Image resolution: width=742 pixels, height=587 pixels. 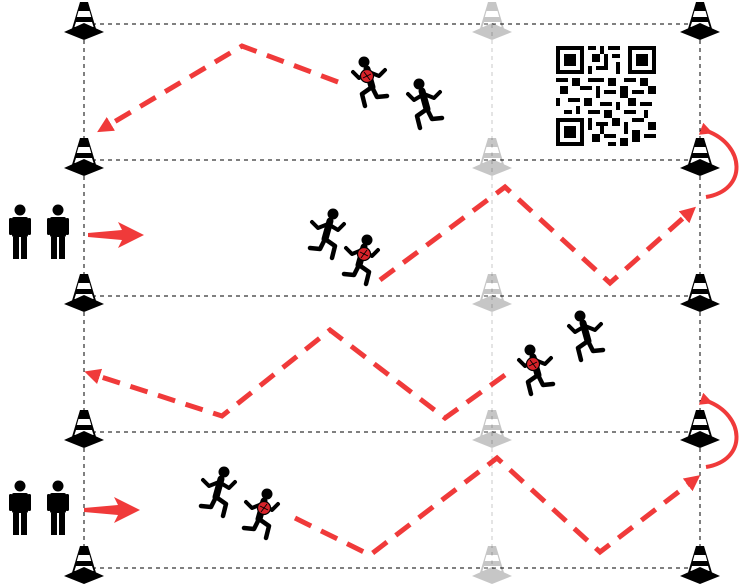 What do you see at coordinates (116, 235) in the screenshot?
I see `entry-arrow-upper` at bounding box center [116, 235].